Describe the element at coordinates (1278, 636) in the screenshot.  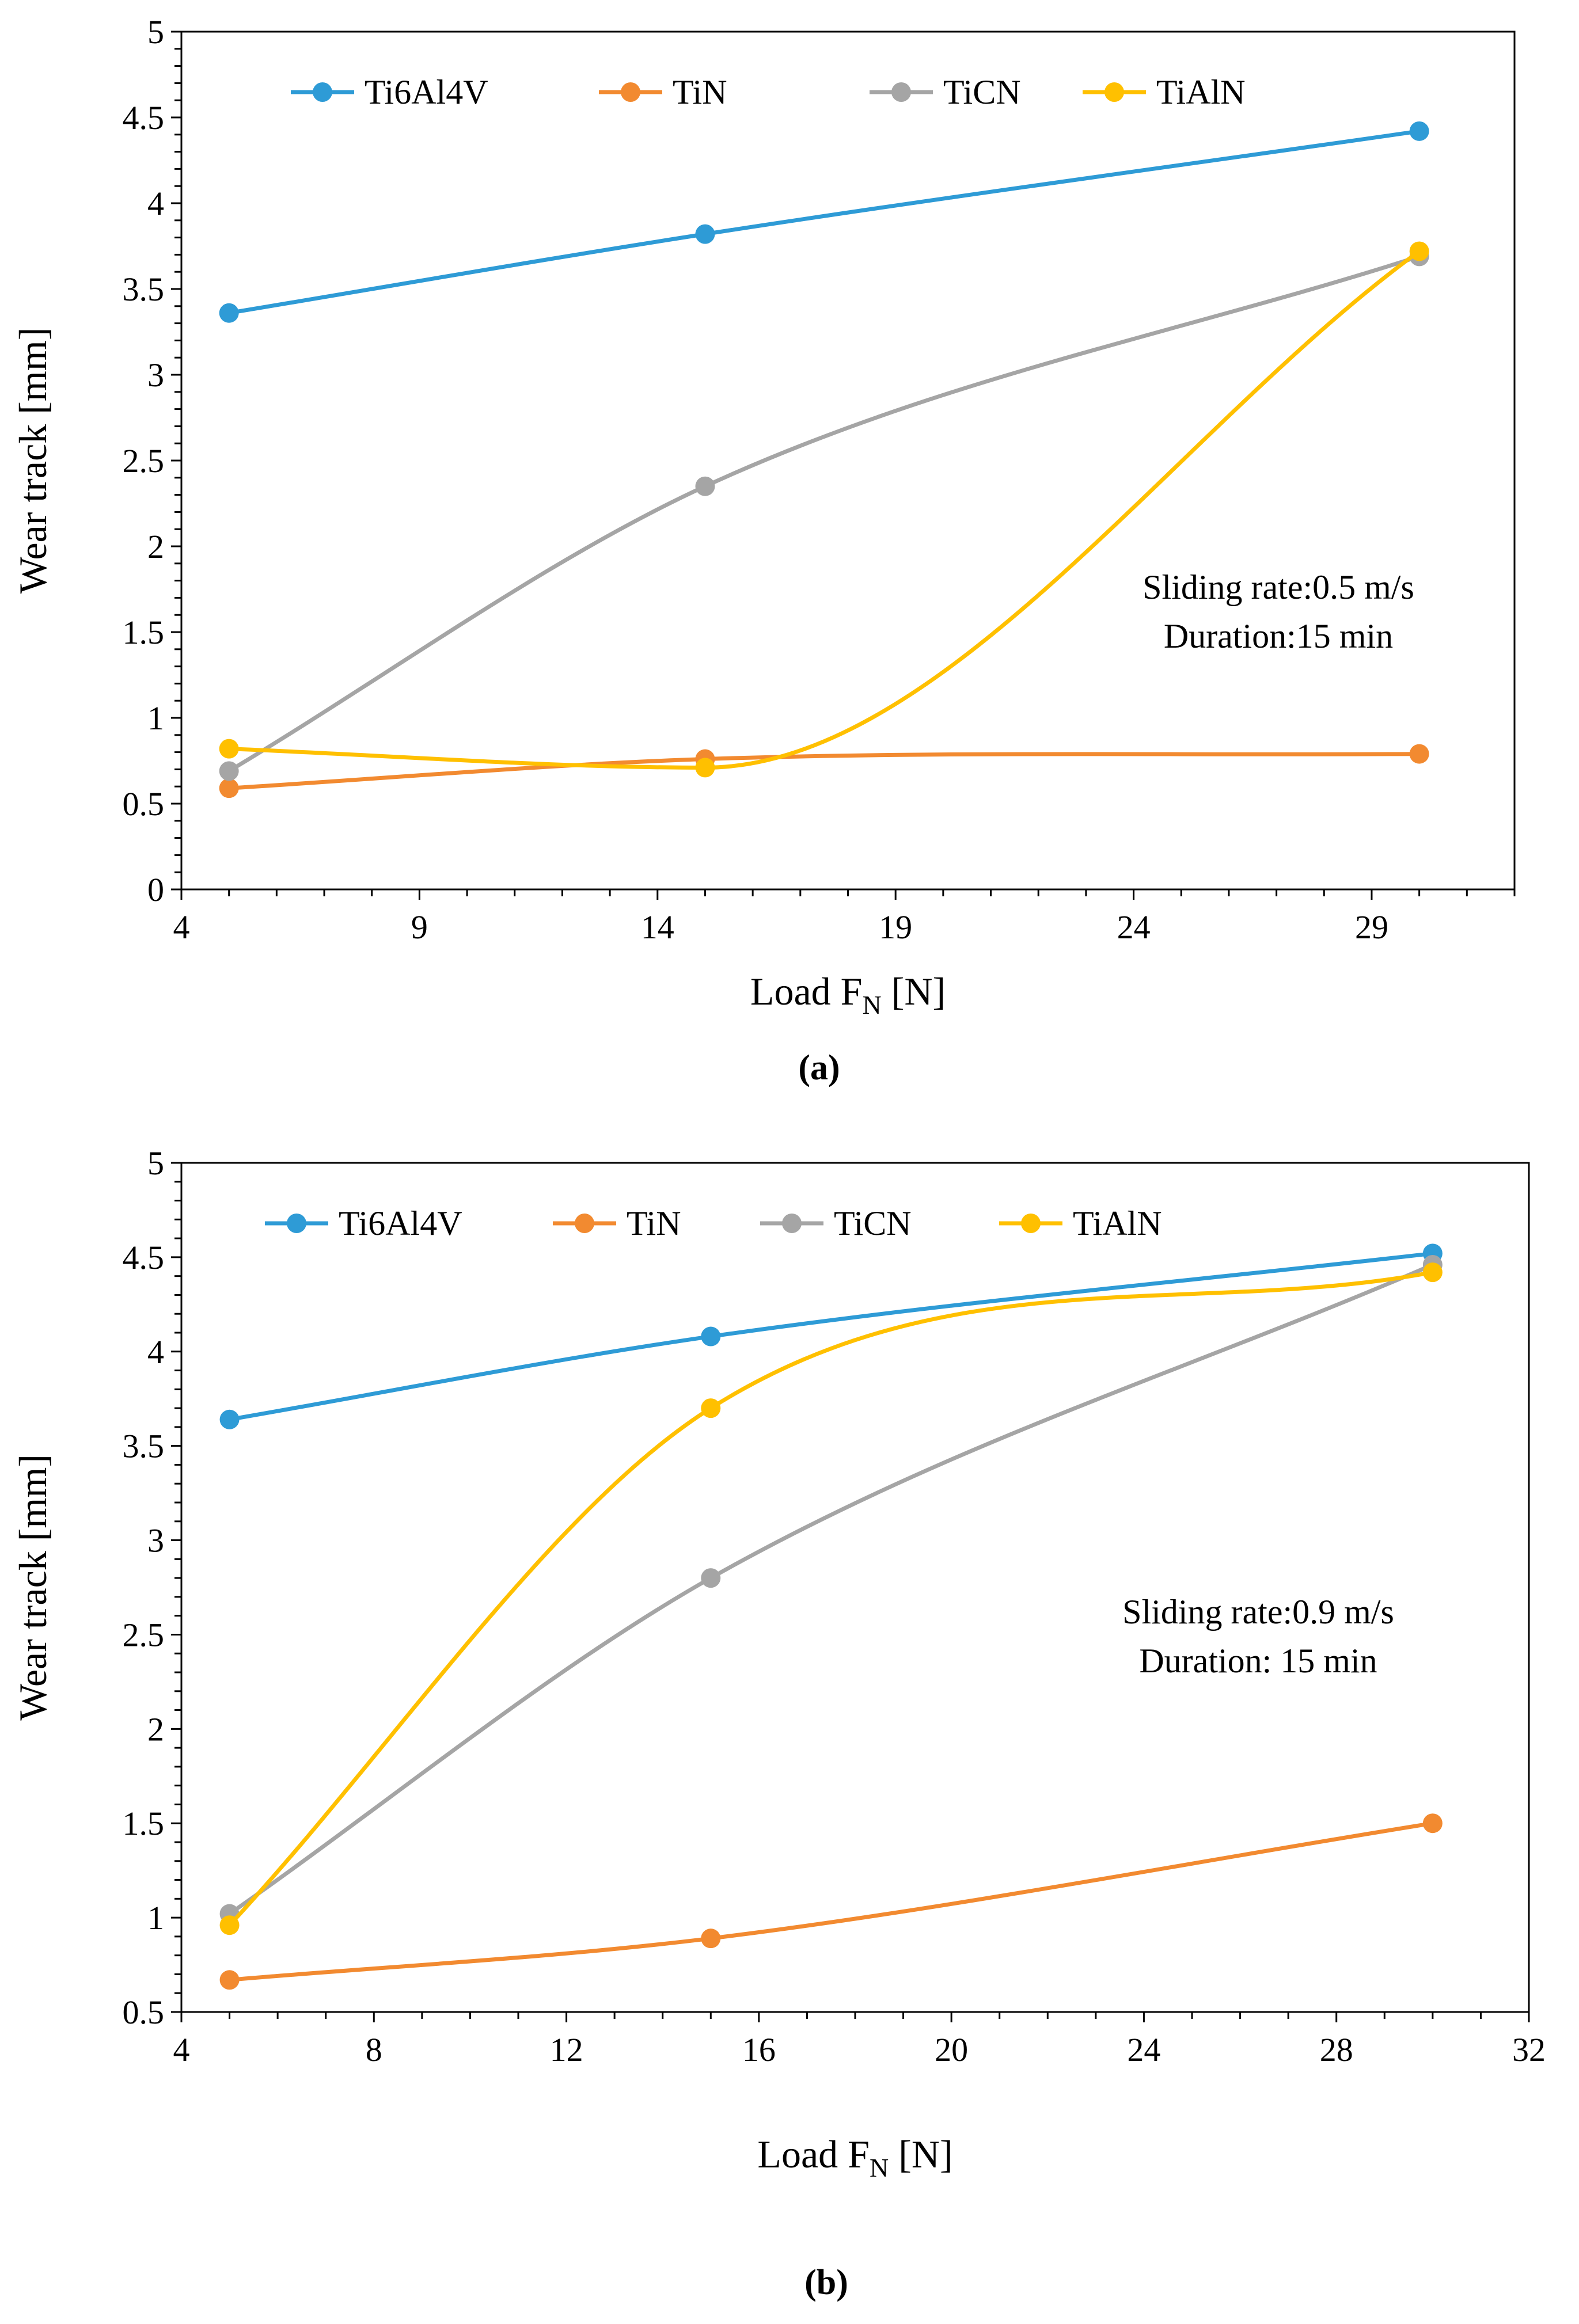
I see `annotation-line: Duration:15 min` at that location.